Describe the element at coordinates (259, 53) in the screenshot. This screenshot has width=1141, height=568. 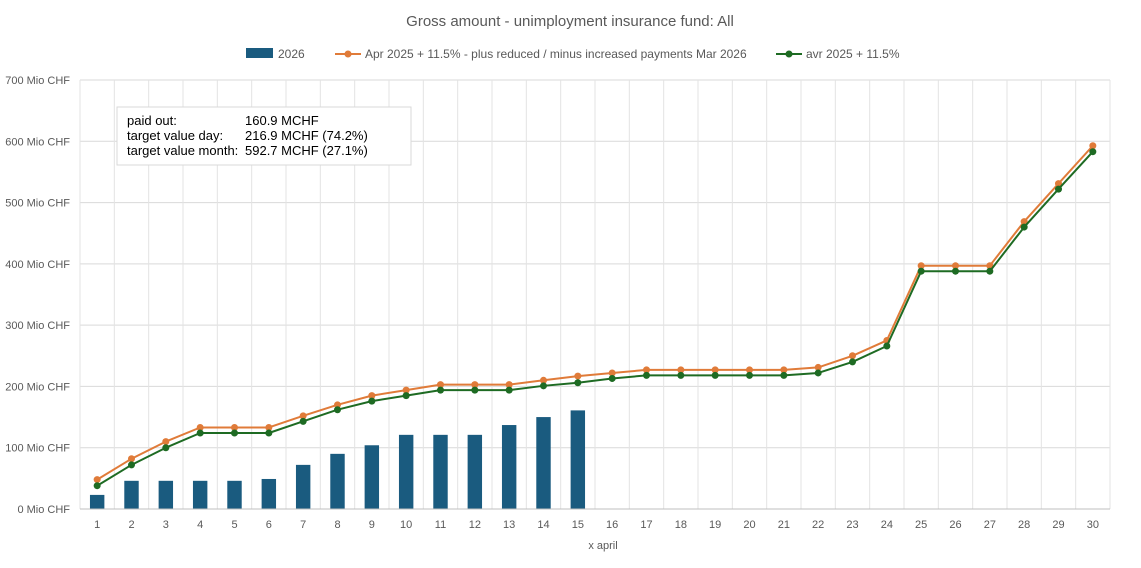
I see `legend-swatch-bar` at that location.